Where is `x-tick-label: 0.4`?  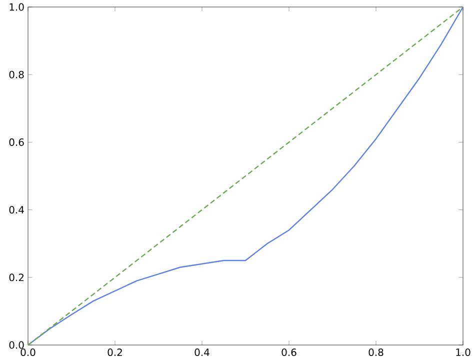
x-tick-label: 0.4 is located at coordinates (202, 352).